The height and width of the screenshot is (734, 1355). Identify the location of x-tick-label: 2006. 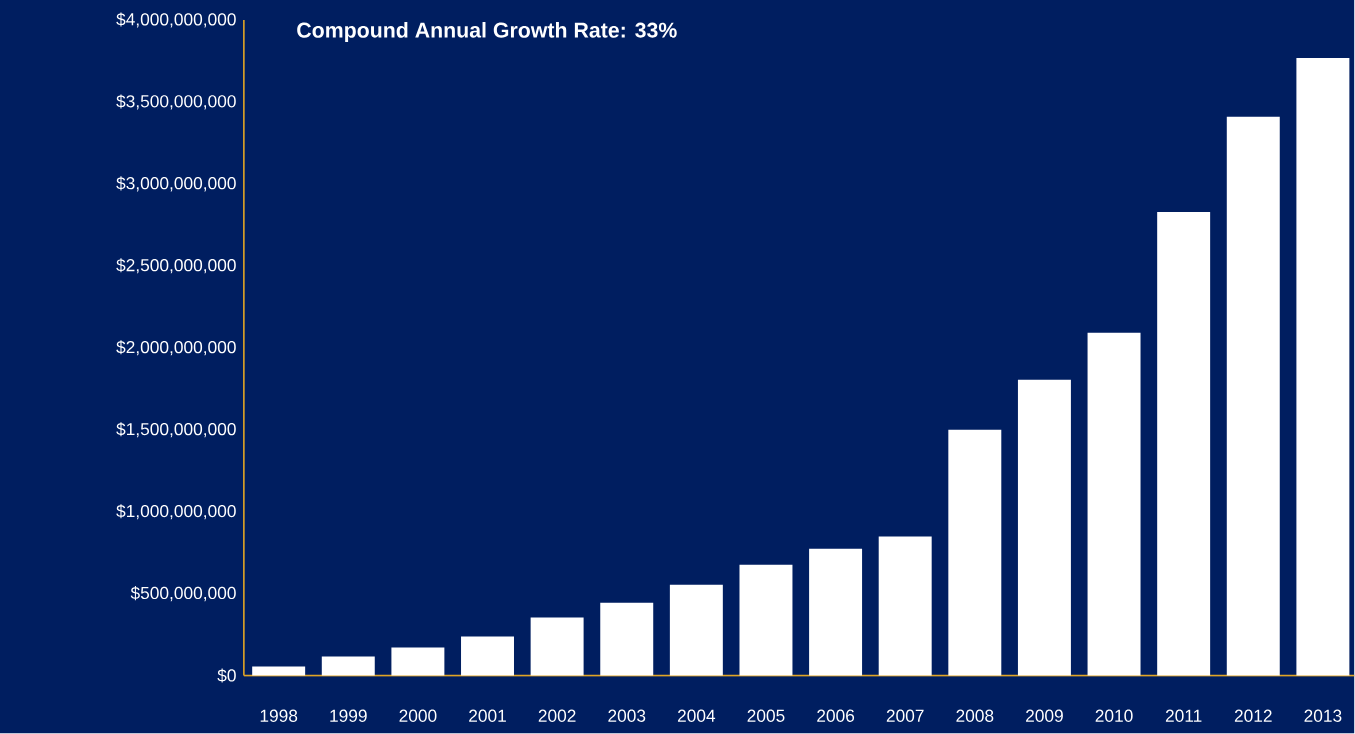
(836, 716).